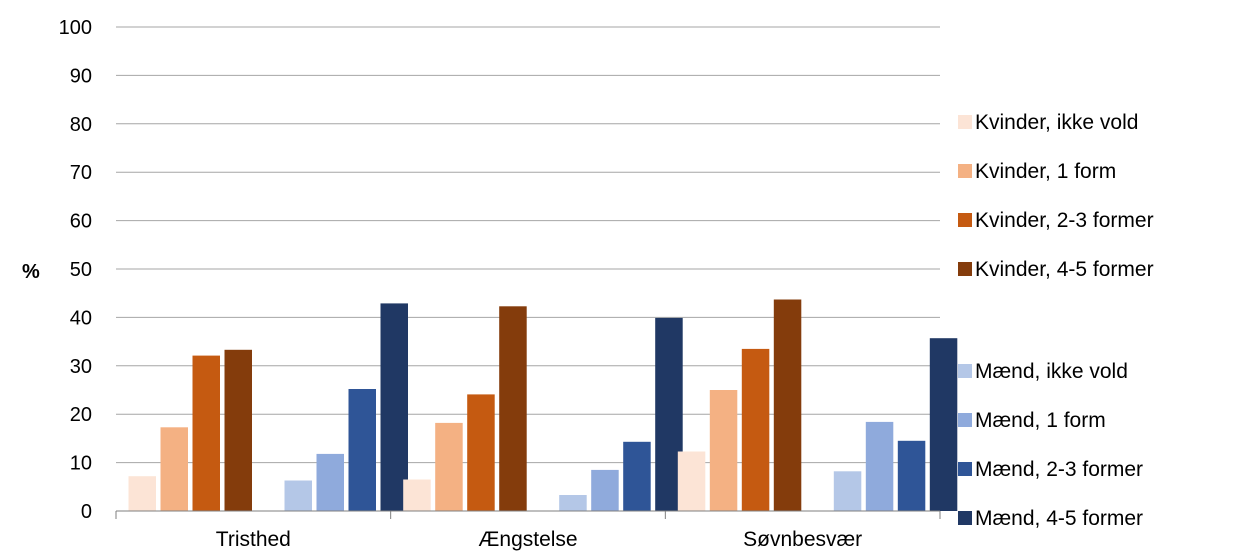 Image resolution: width=1233 pixels, height=553 pixels. Describe the element at coordinates (1056, 122) in the screenshot. I see `legend-label: Kvinder, ikke vold` at that location.